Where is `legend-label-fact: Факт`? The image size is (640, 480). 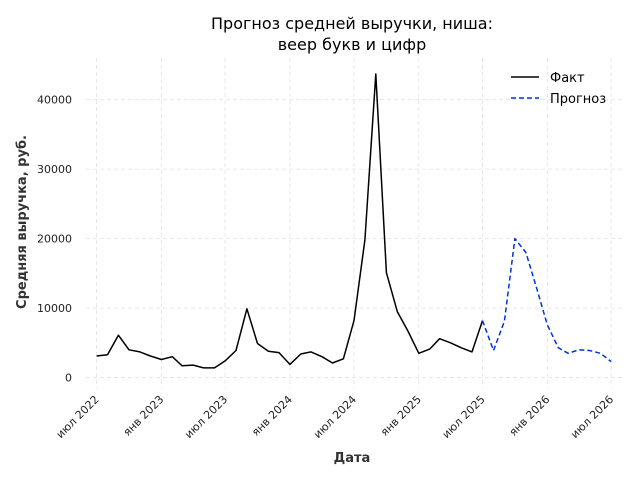
legend-label-fact: Факт is located at coordinates (567, 78).